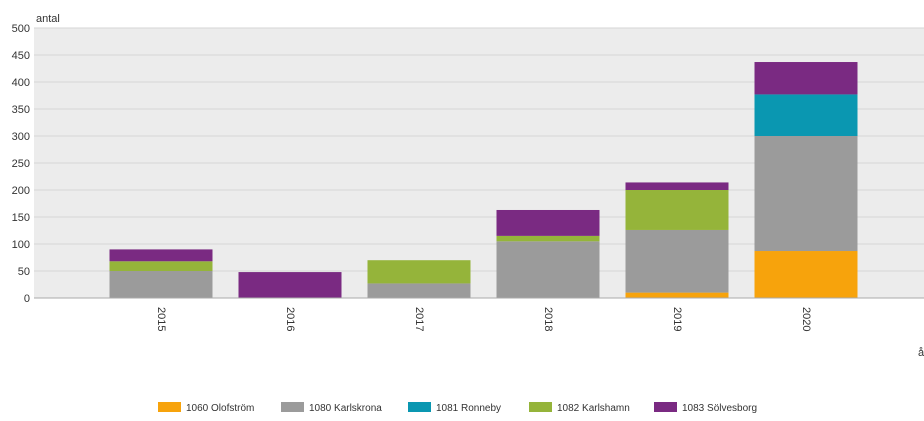 This screenshot has height=421, width=924. What do you see at coordinates (27, 299) in the screenshot?
I see `y-tick-label: 0` at bounding box center [27, 299].